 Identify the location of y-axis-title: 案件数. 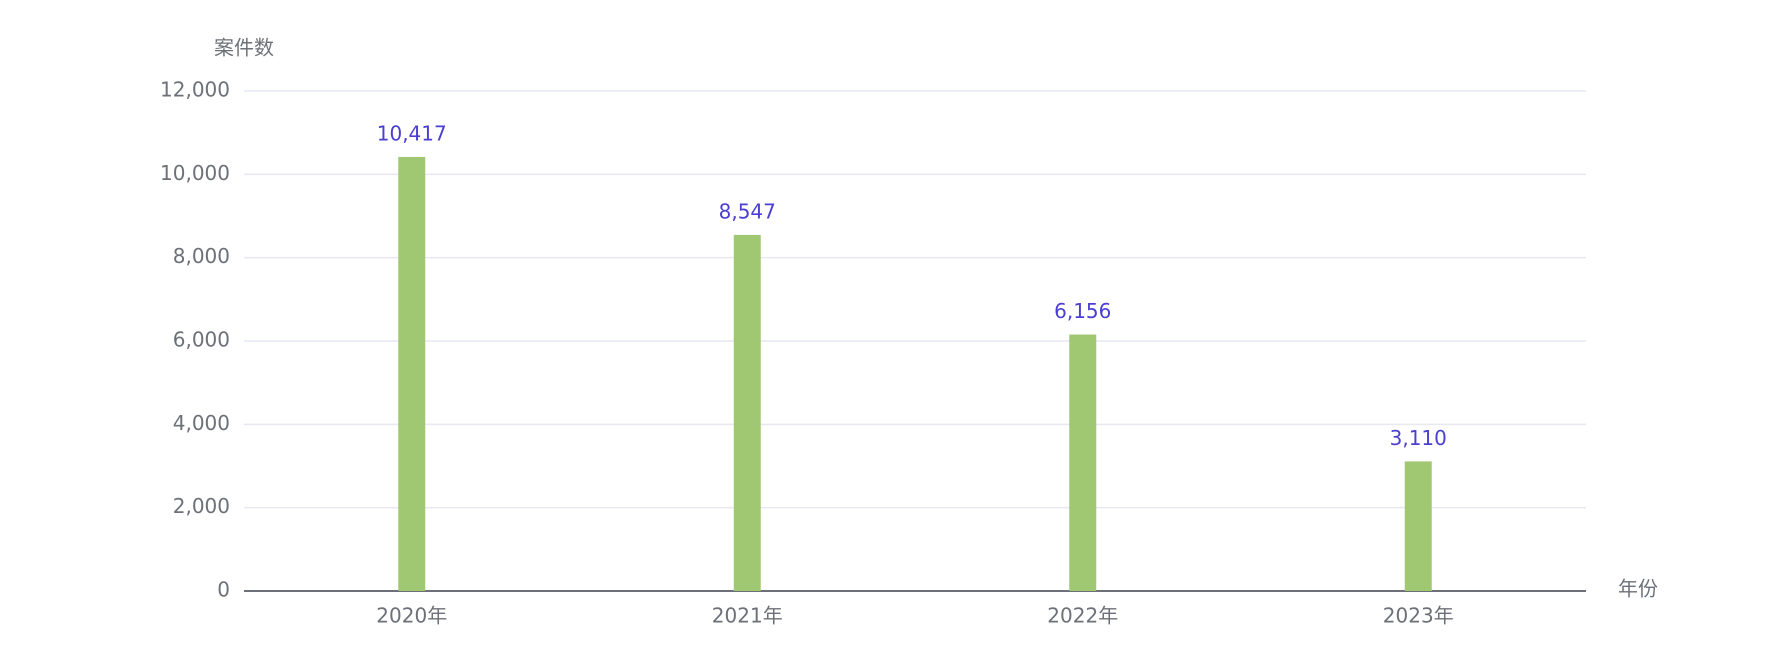
(244, 48).